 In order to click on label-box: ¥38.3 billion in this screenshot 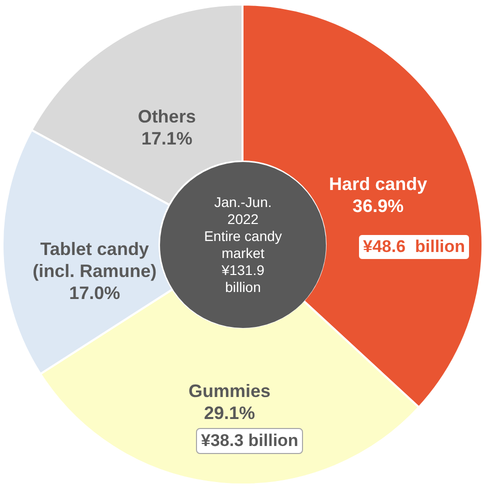, I will do `click(250, 441)`.